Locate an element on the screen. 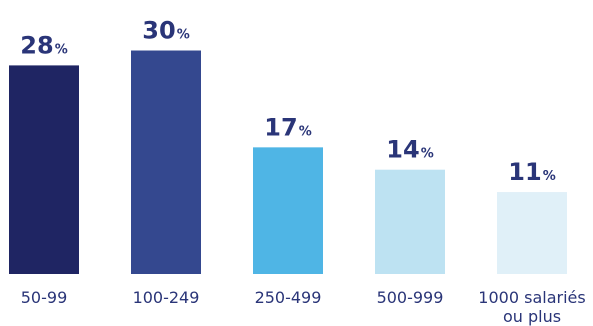 The width and height of the screenshot is (593, 326). category-label-3: 250-499 is located at coordinates (288, 297).